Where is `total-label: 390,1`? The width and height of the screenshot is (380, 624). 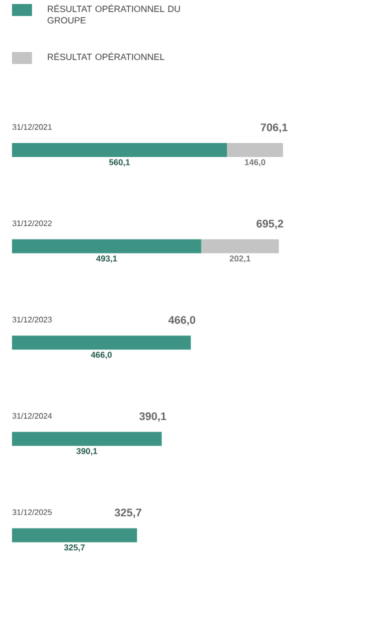 total-label: 390,1 is located at coordinates (152, 417).